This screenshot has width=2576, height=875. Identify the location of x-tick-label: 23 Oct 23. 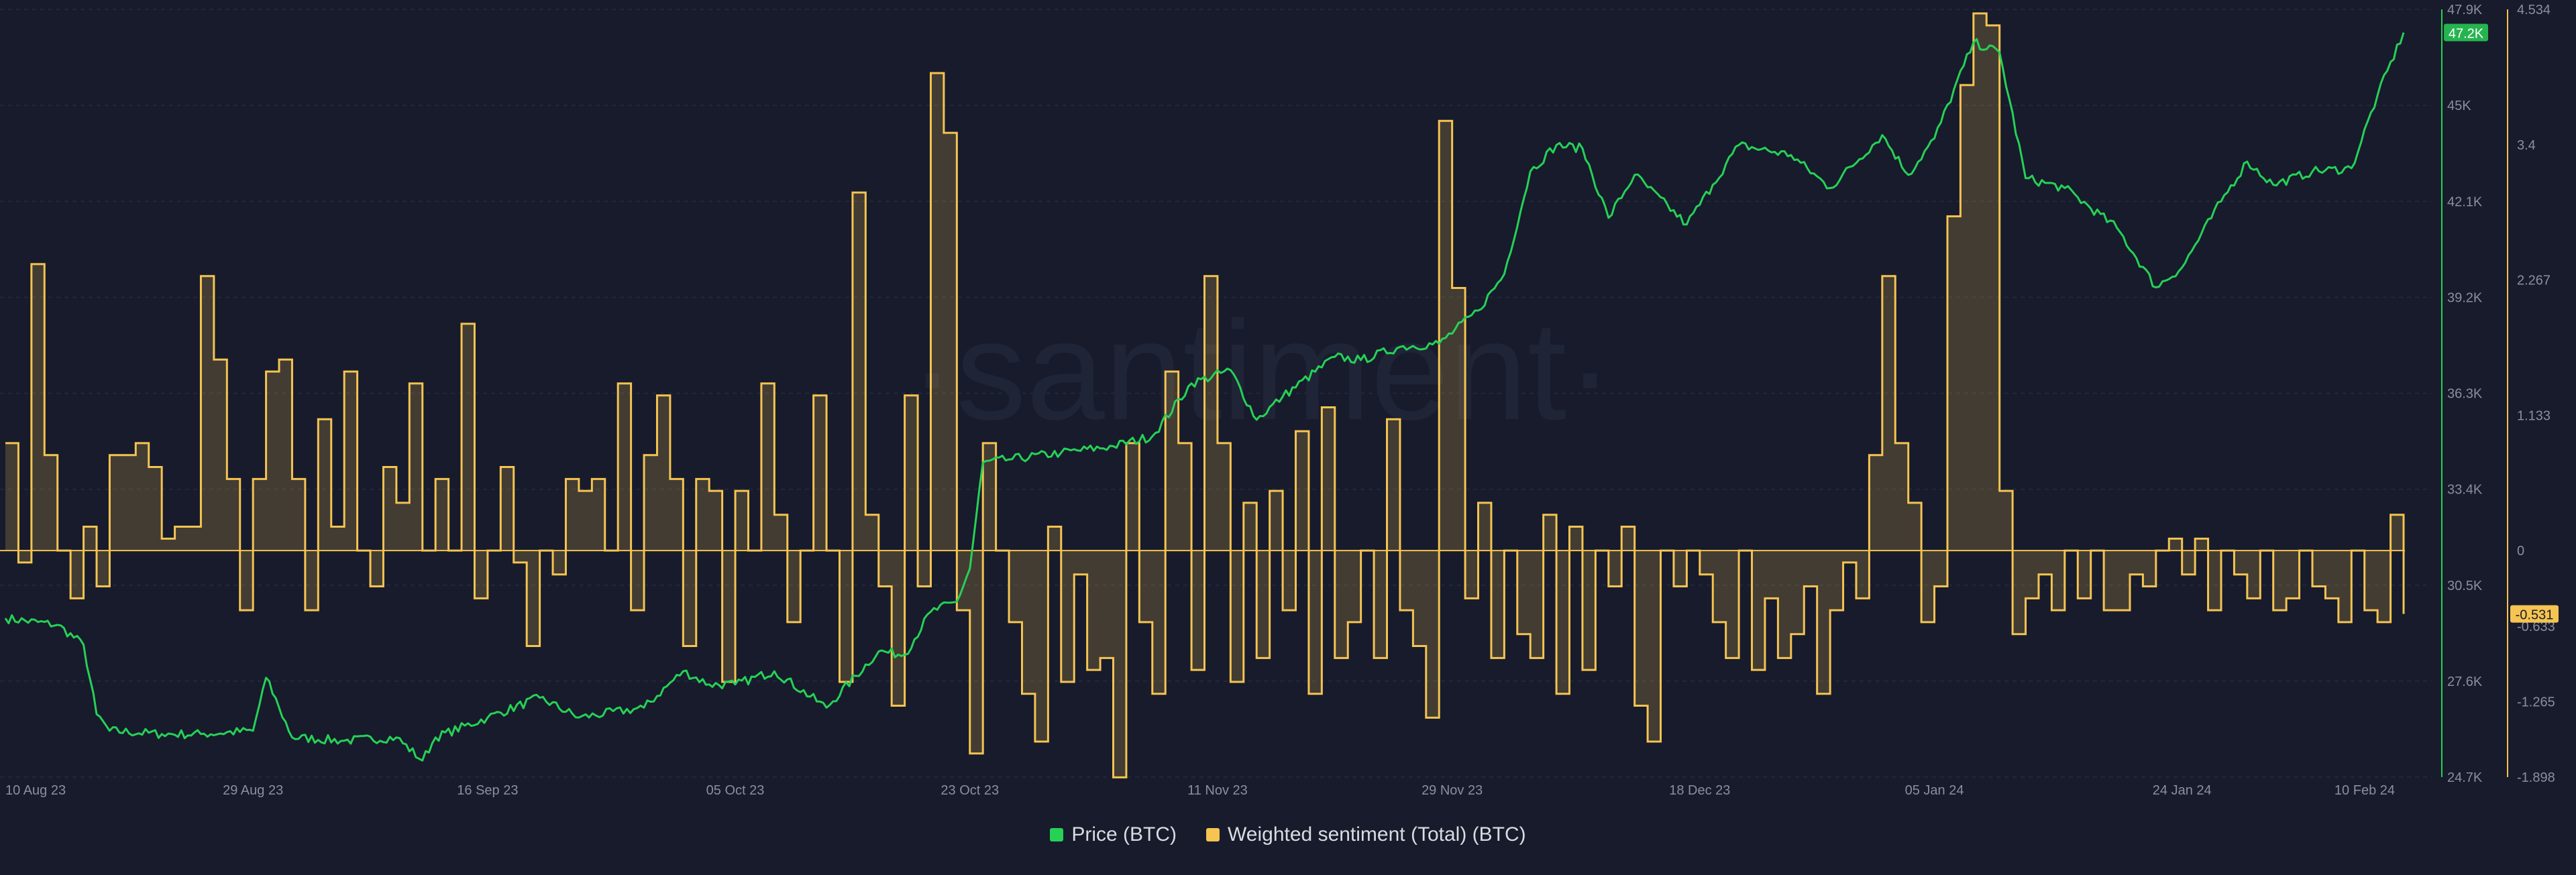
(970, 790).